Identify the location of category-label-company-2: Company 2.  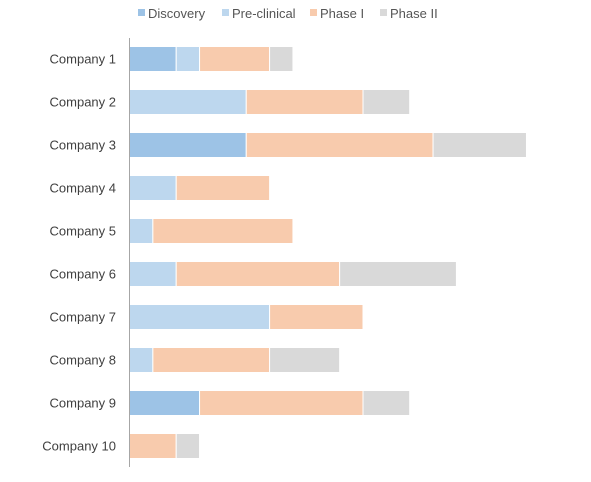
(83, 102).